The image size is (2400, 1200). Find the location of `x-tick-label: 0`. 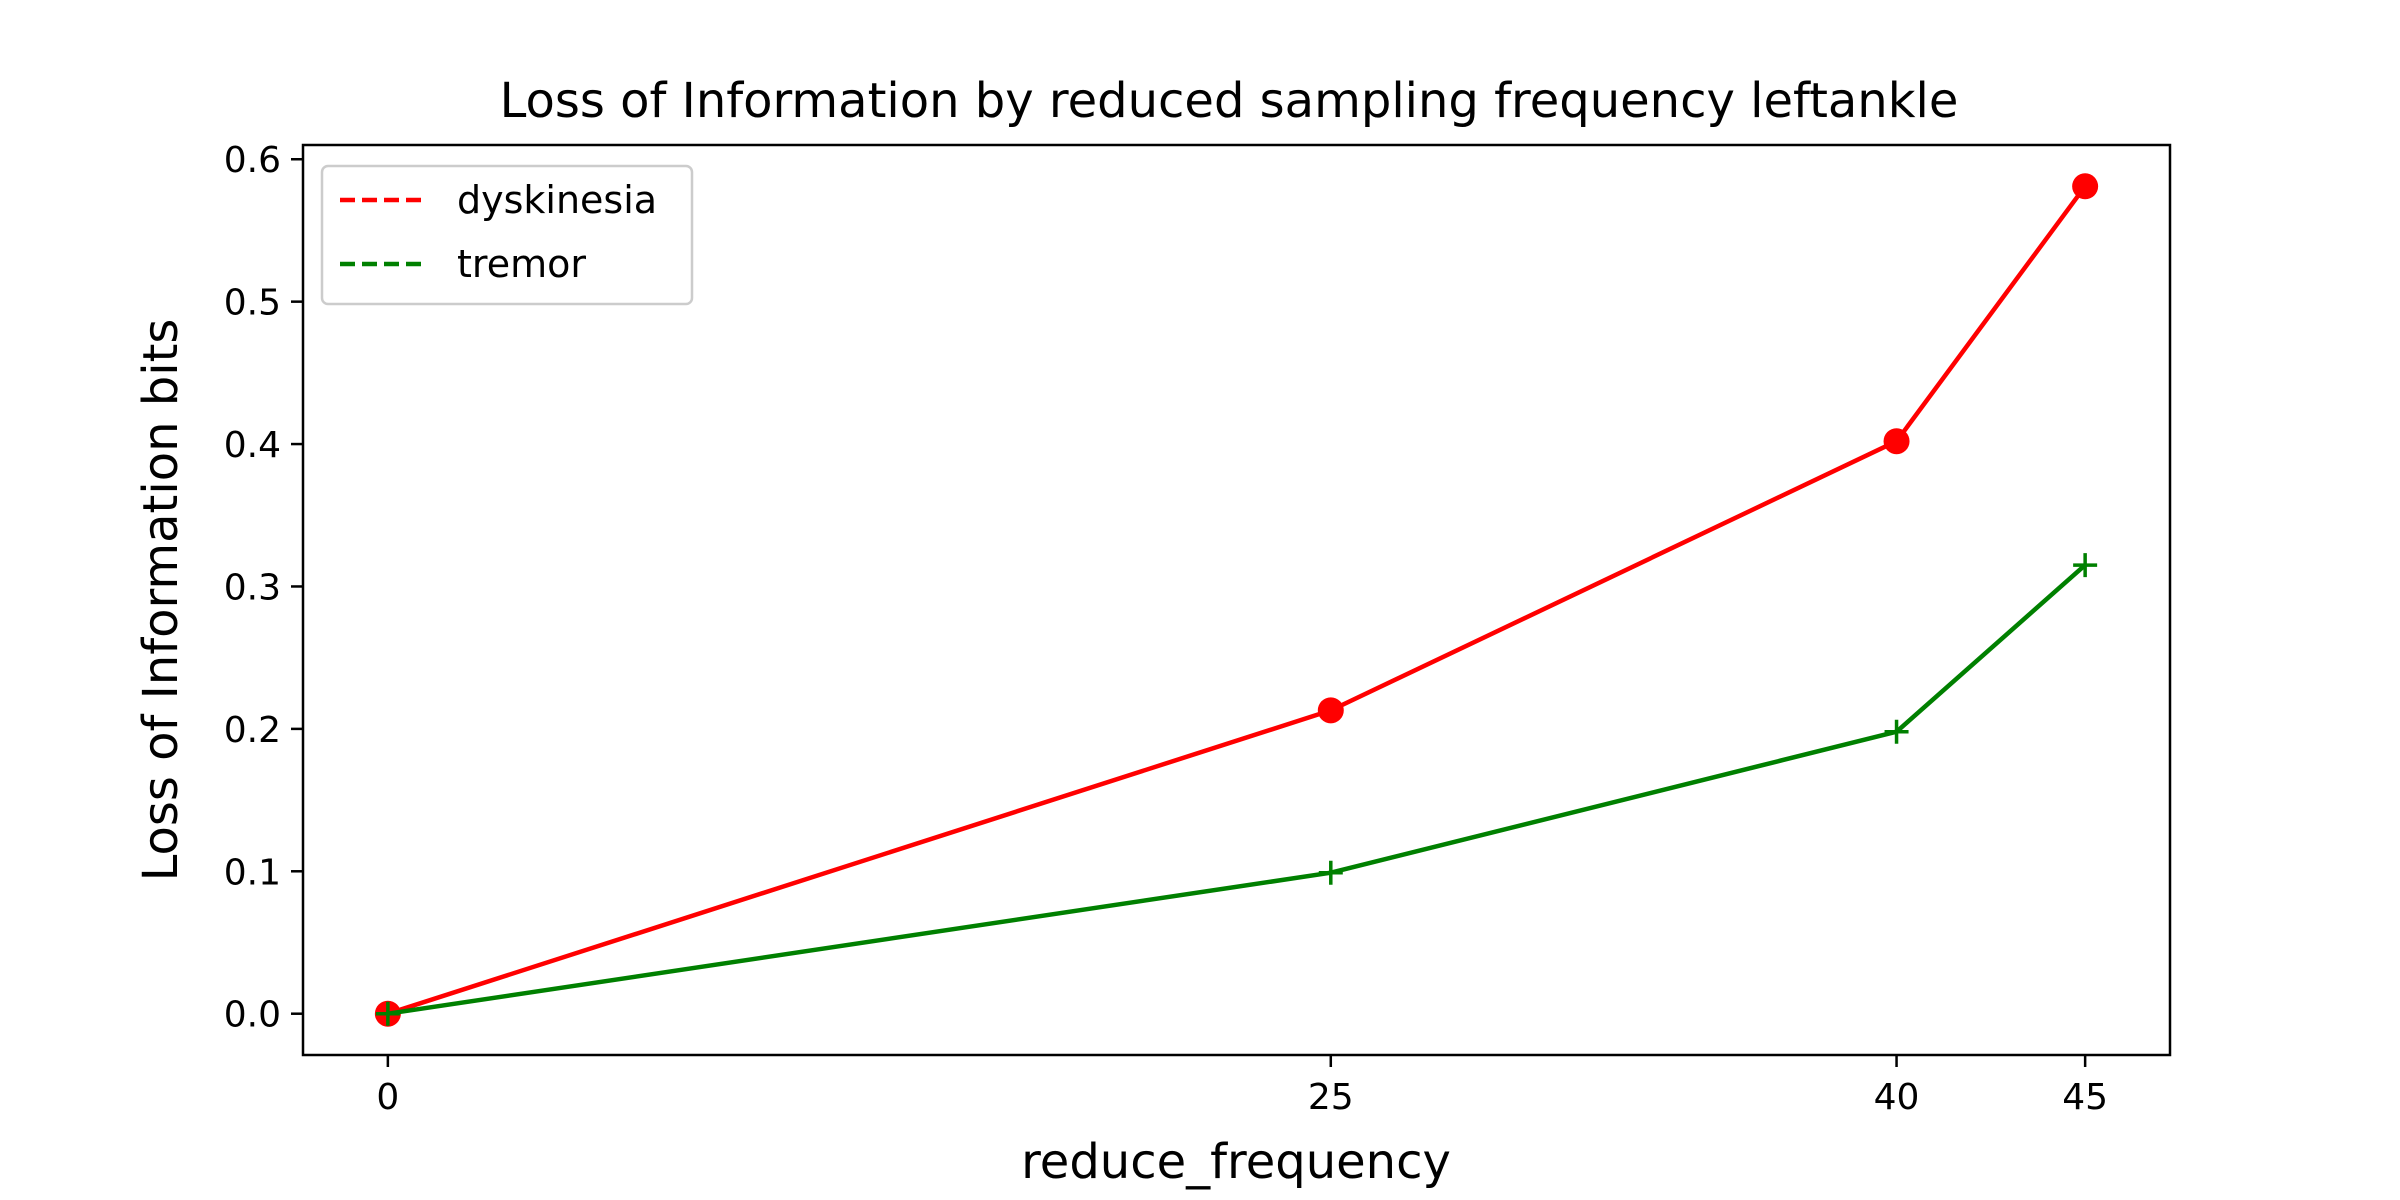

x-tick-label: 0 is located at coordinates (387, 1097).